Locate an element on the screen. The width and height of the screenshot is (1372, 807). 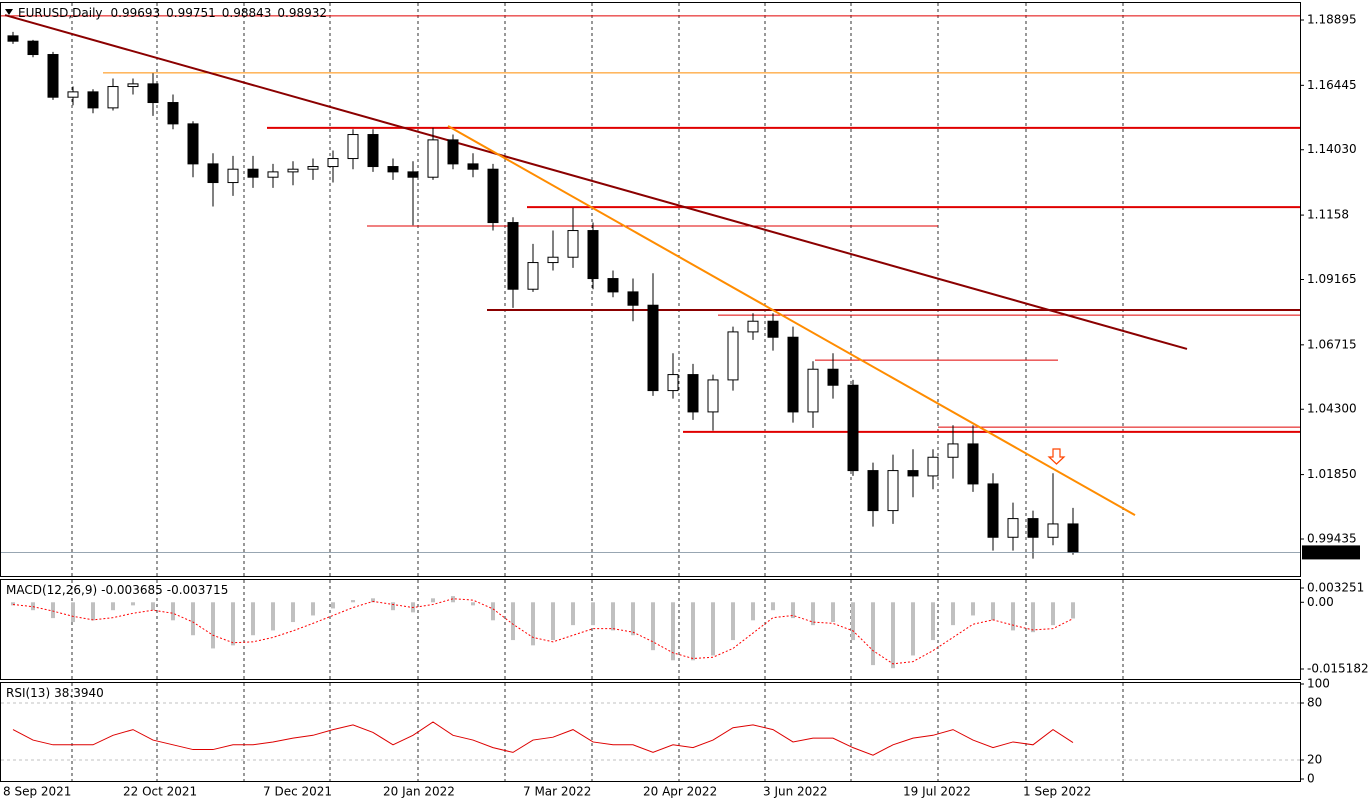
down-arrow is located at coordinates (1056, 456).